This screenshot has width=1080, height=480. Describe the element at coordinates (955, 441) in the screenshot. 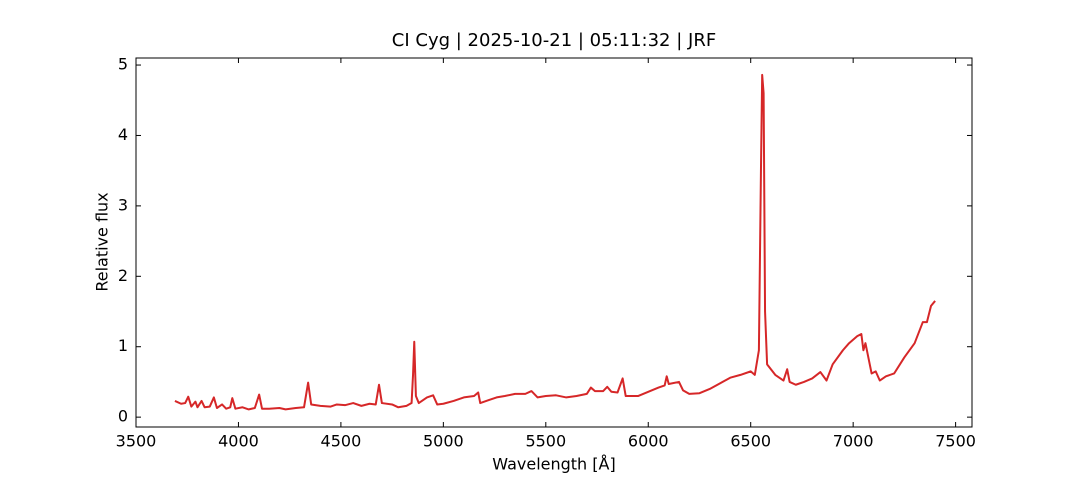

I see `x-tick-label: 7500` at that location.